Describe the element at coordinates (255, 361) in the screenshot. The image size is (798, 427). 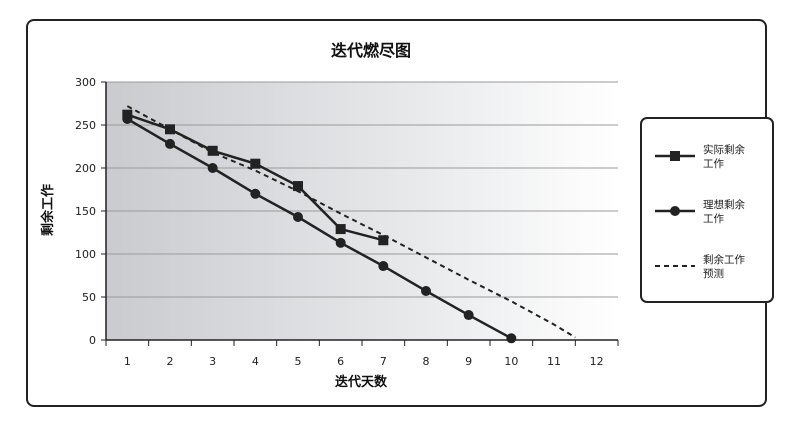
I see `x-tick-label: 4` at that location.